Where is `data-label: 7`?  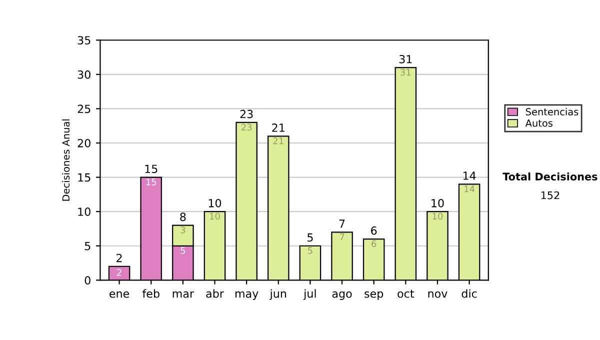 data-label: 7 is located at coordinates (342, 237).